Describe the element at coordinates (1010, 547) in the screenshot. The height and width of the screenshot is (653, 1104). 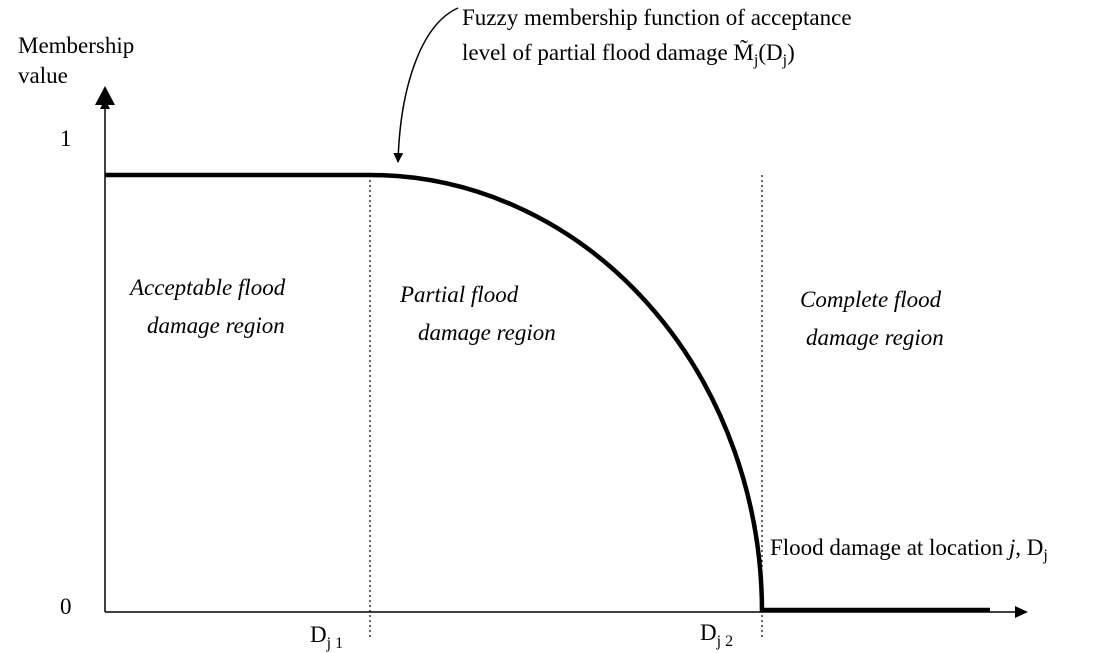
I see `x-label-var: j` at that location.